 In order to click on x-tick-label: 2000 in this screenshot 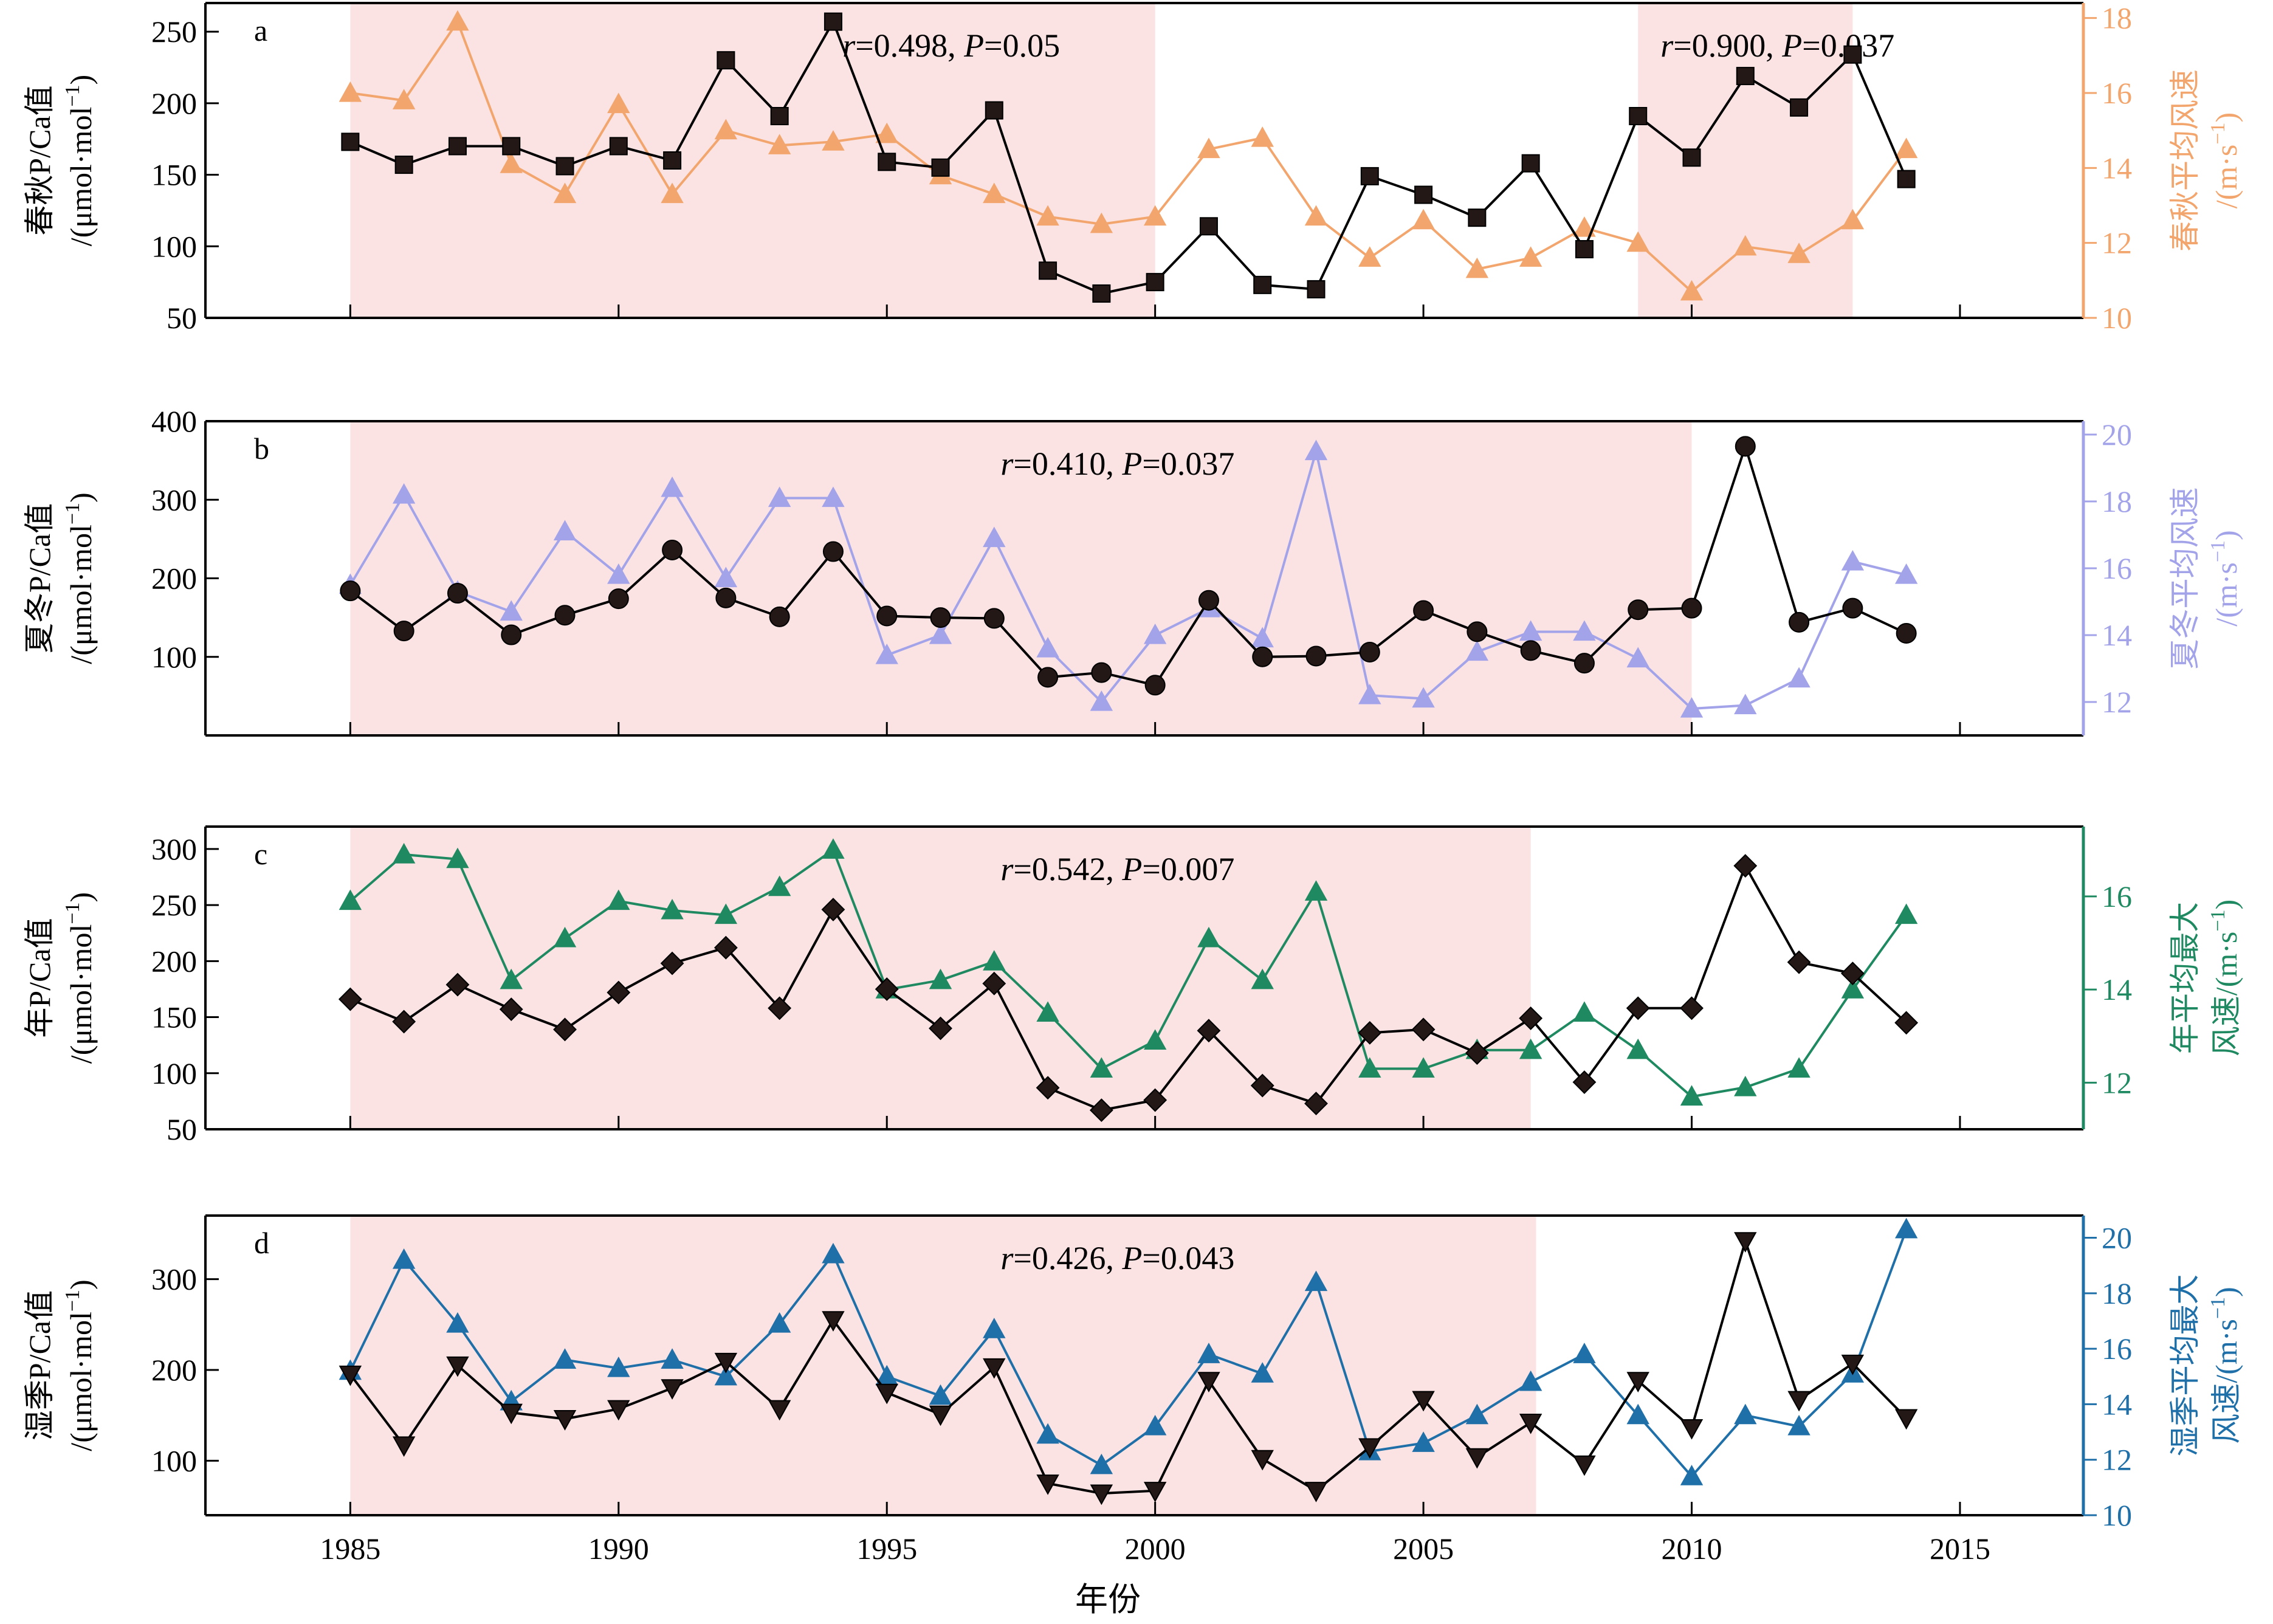, I will do `click(1155, 1549)`.